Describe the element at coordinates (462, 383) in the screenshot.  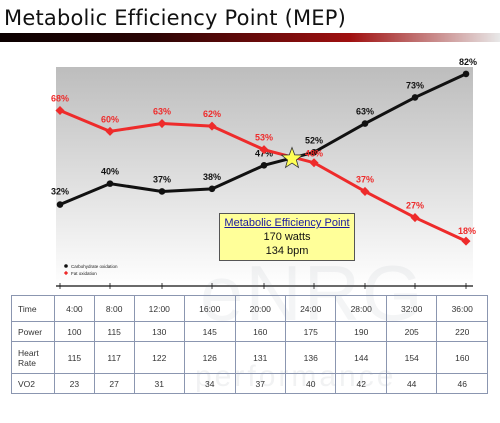
I see `table-cell: 46` at that location.